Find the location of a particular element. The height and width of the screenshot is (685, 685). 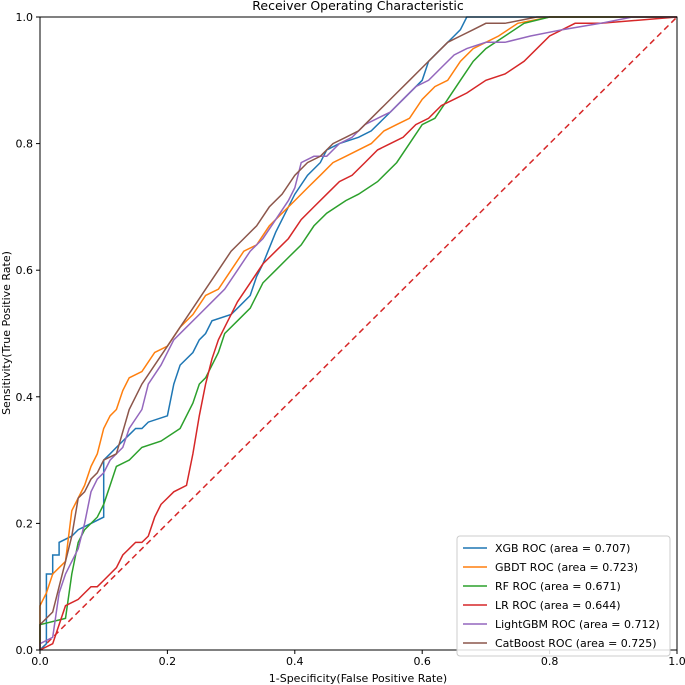

x-tick-label: 0.0 is located at coordinates (40, 661).